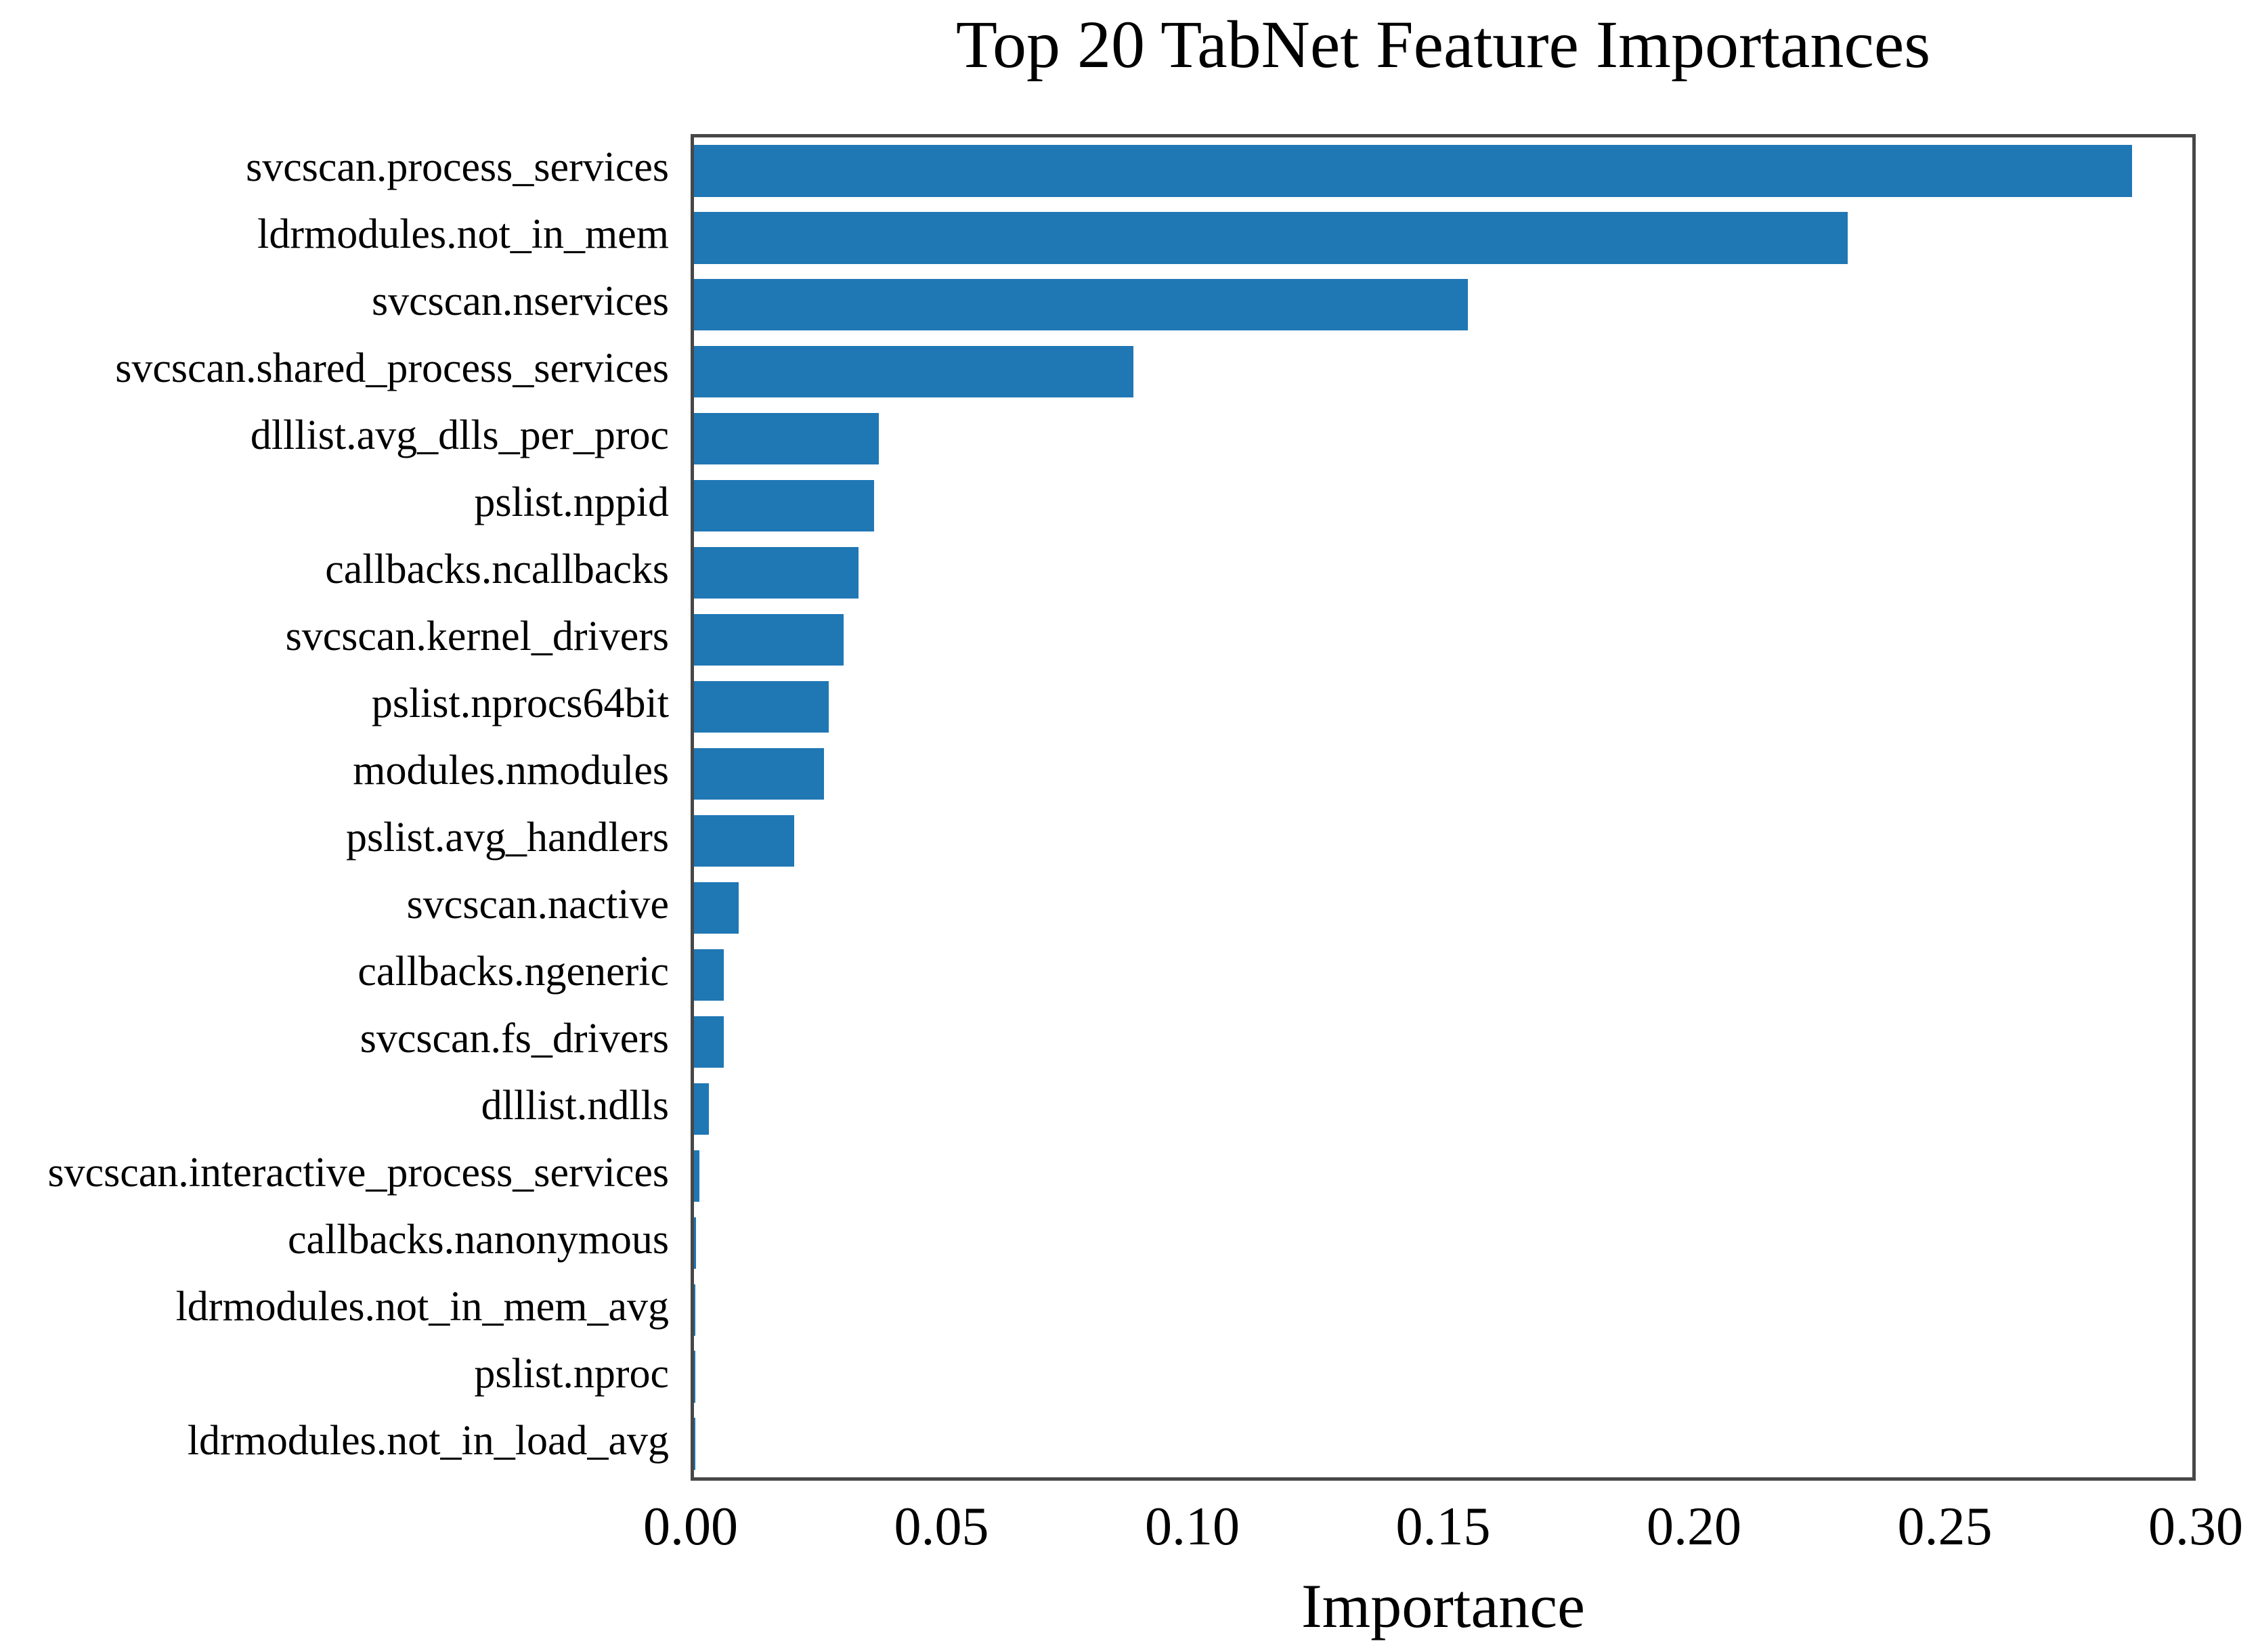  I want to click on chart-title: Top 20 TabNet Feature Importances, so click(1443, 44).